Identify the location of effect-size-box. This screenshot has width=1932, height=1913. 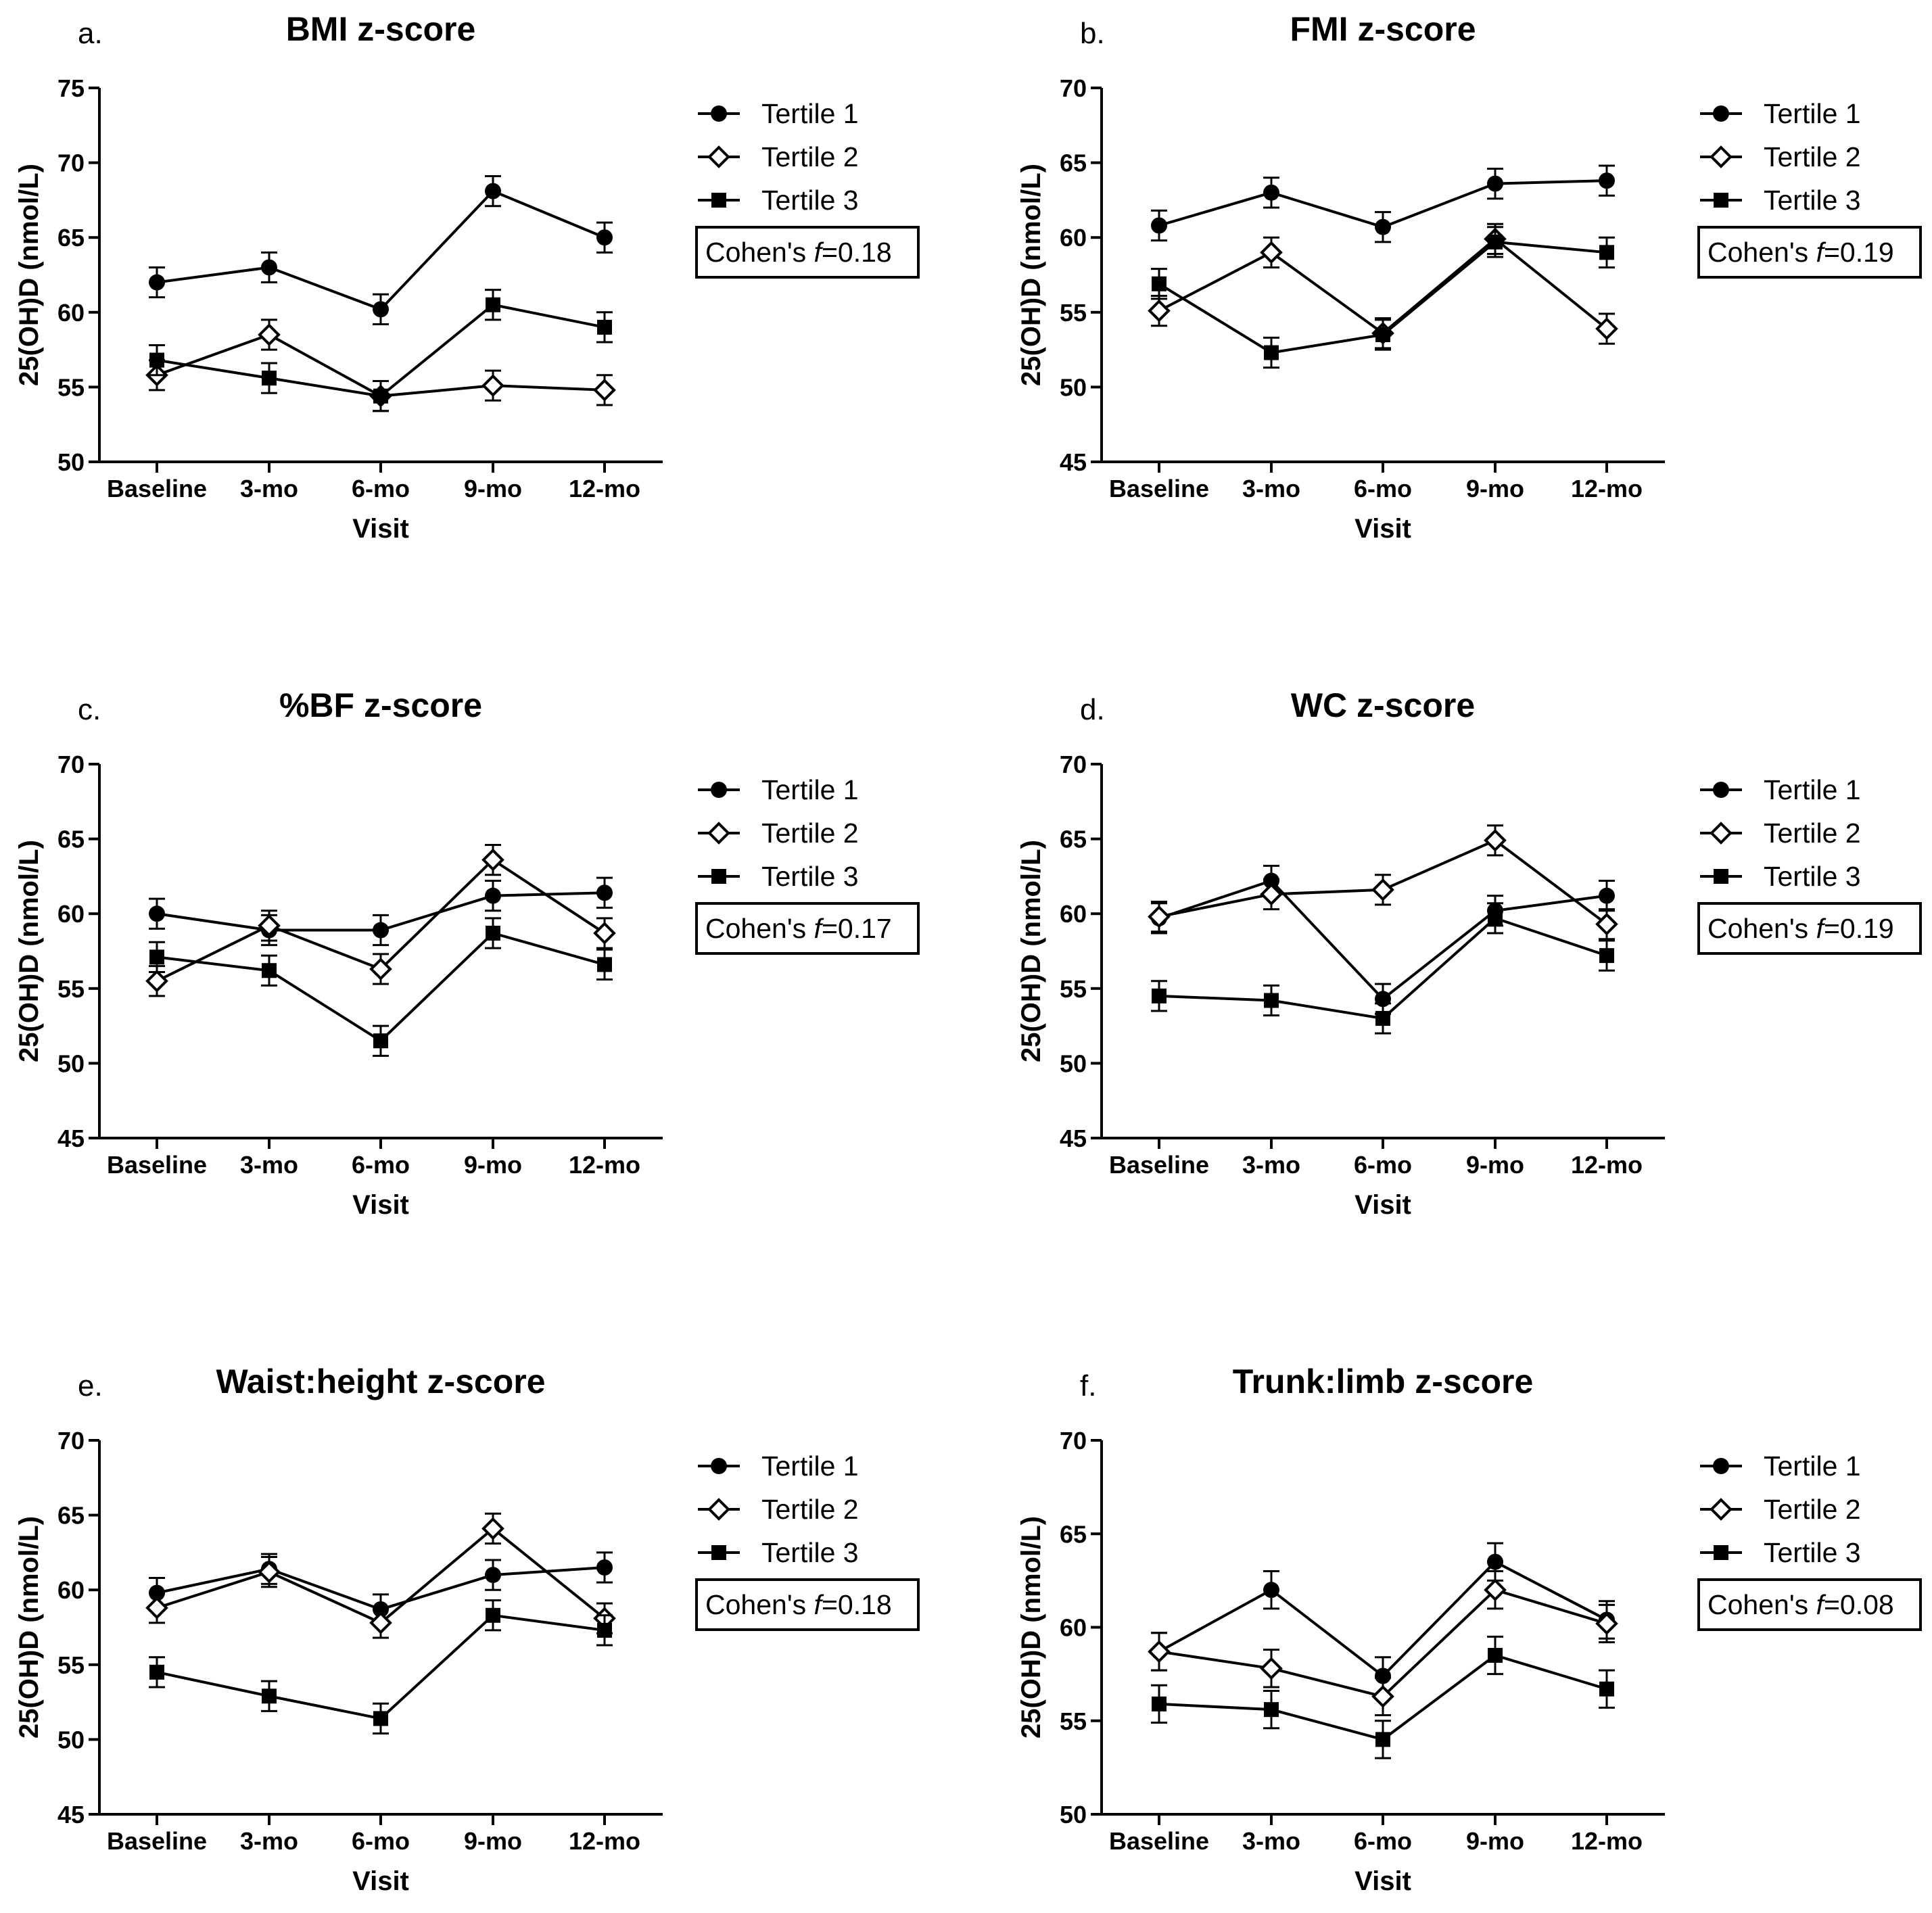
(807, 928).